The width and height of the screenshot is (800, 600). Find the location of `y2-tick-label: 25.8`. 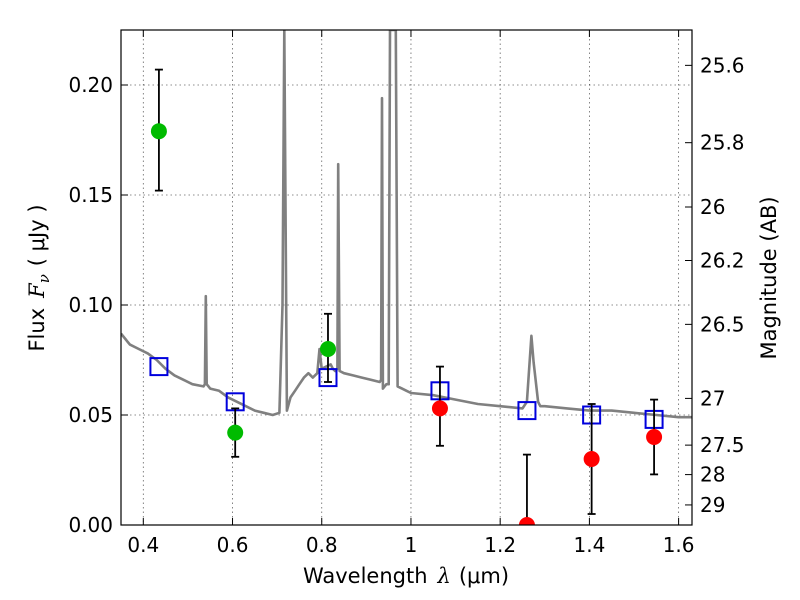

y2-tick-label: 25.8 is located at coordinates (722, 143).